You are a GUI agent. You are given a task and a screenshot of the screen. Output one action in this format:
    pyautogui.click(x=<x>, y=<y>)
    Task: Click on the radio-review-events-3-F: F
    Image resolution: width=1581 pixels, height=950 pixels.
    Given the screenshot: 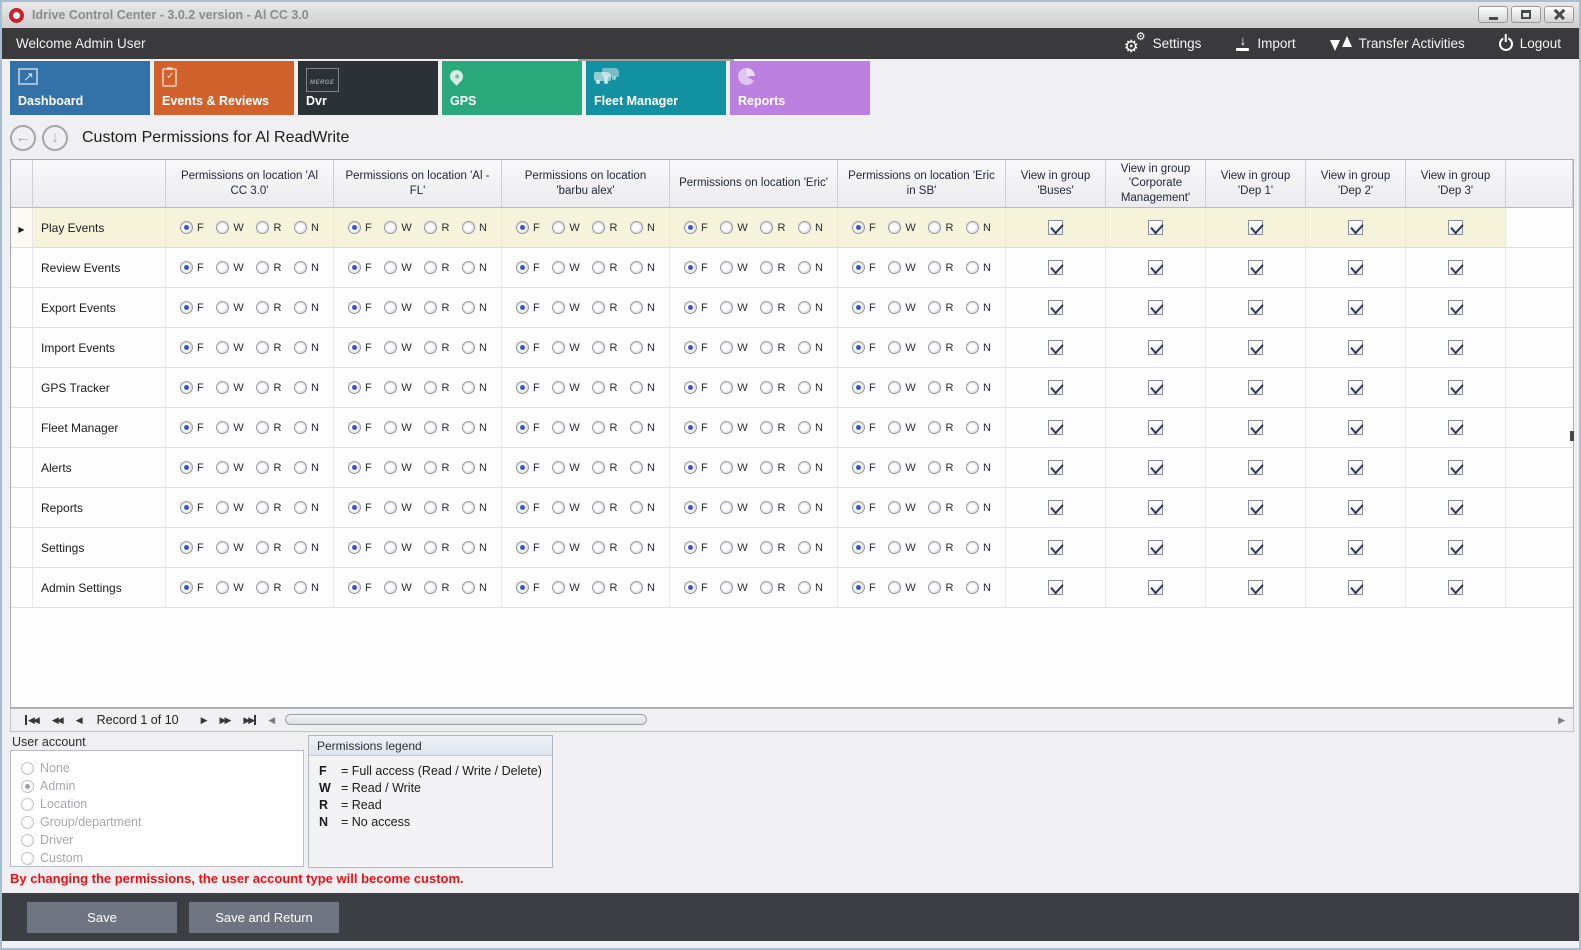 What is the action you would take?
    pyautogui.click(x=696, y=267)
    